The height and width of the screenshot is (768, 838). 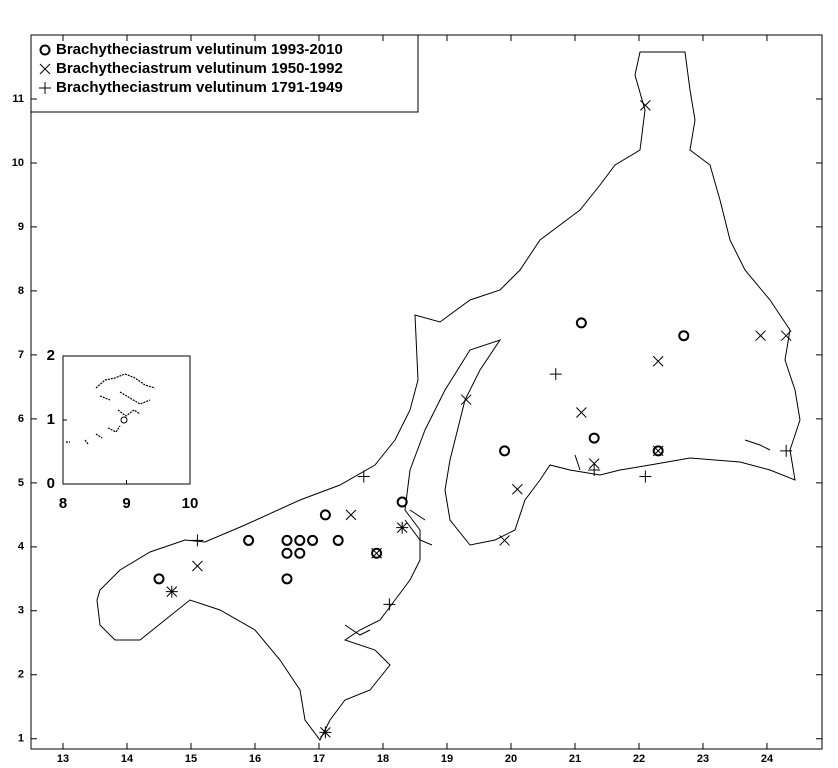 What do you see at coordinates (383, 759) in the screenshot?
I see `x-tick-label: 18` at bounding box center [383, 759].